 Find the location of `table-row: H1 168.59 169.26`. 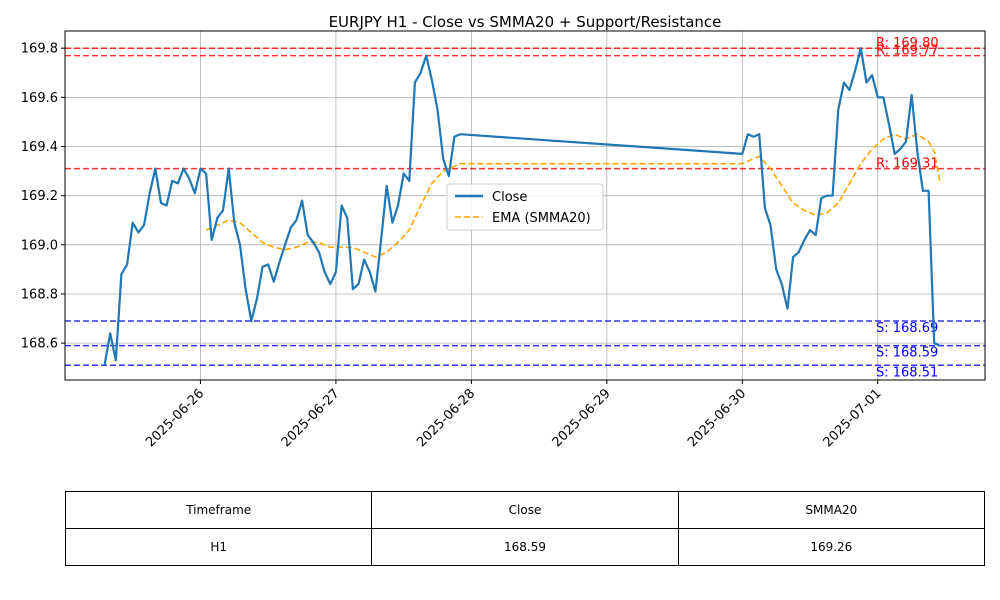

table-row: H1 168.59 169.26 is located at coordinates (525, 547).